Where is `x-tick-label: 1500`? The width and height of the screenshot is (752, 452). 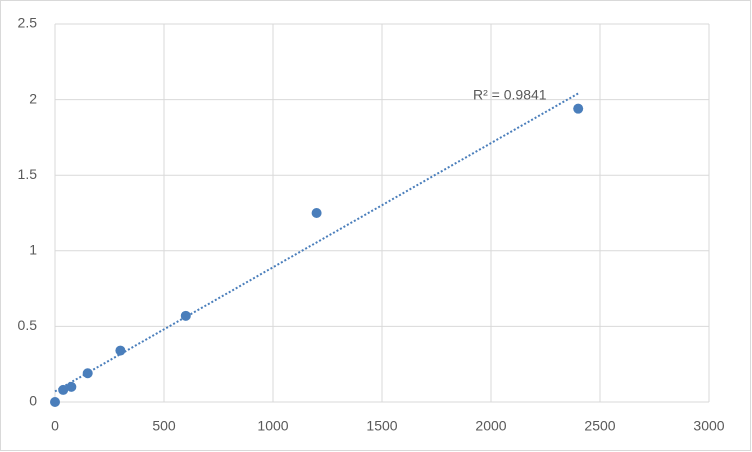 x-tick-label: 1500 is located at coordinates (381, 426).